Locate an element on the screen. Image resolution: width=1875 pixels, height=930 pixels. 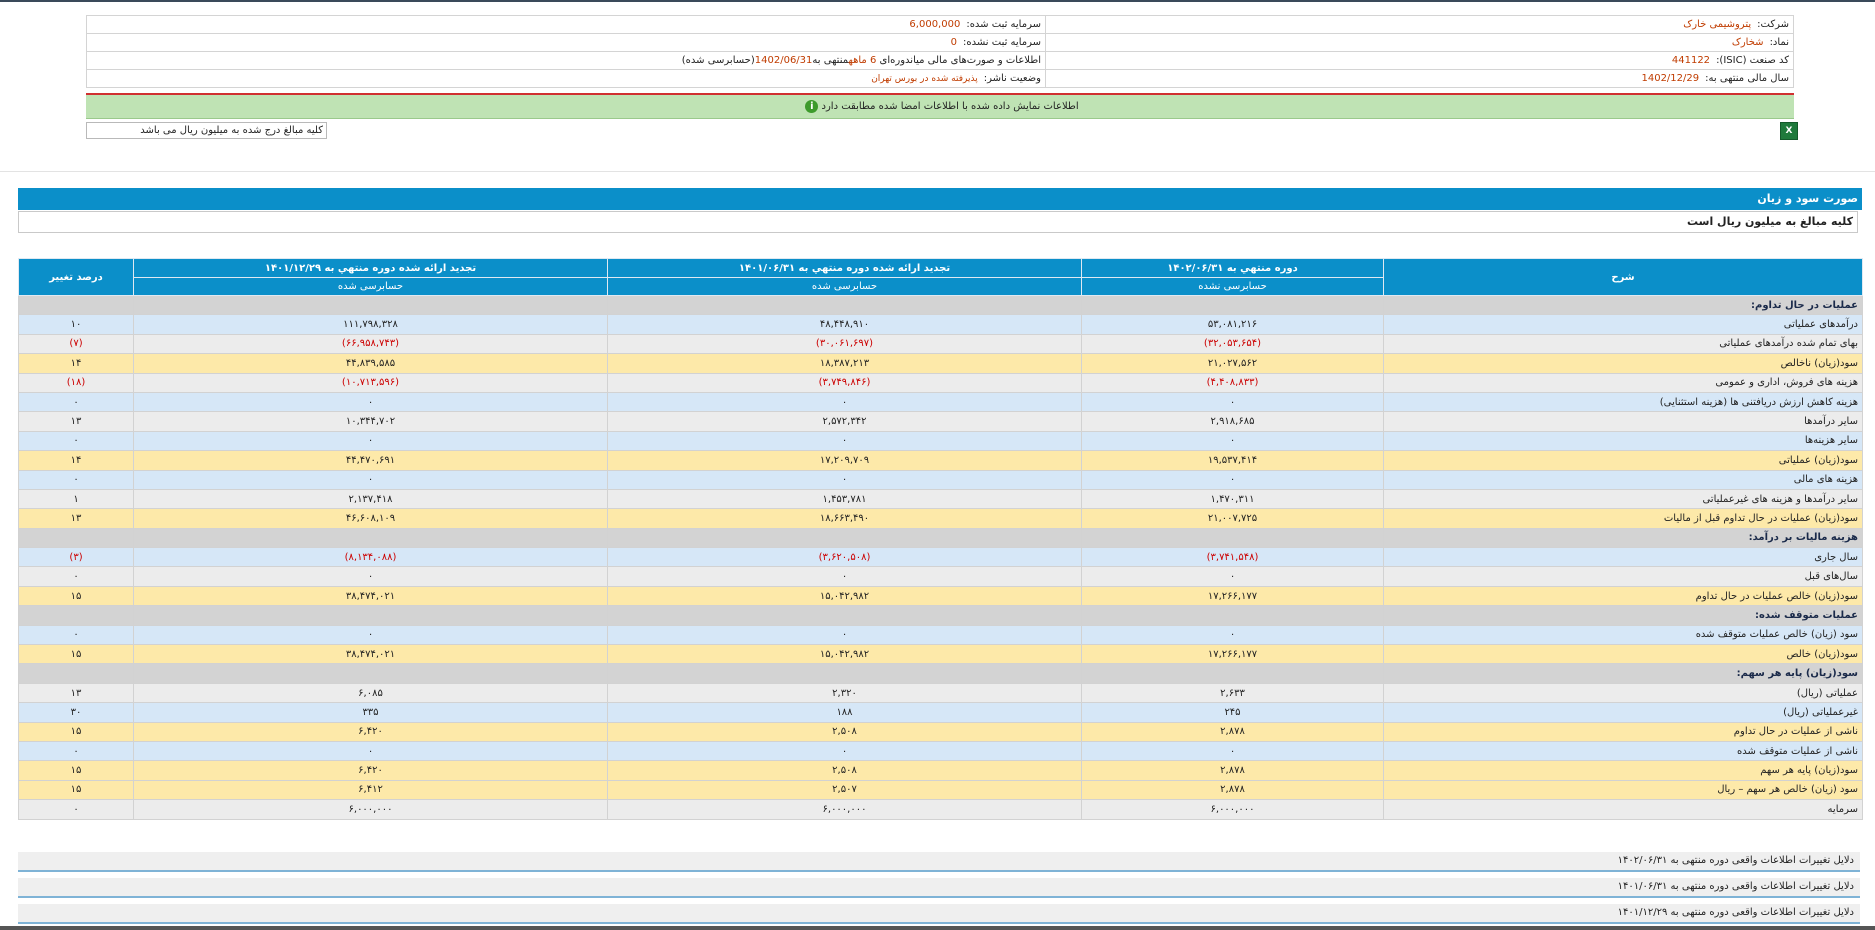
publisher-label: وضعیت ناشر: is located at coordinates (1012, 78).